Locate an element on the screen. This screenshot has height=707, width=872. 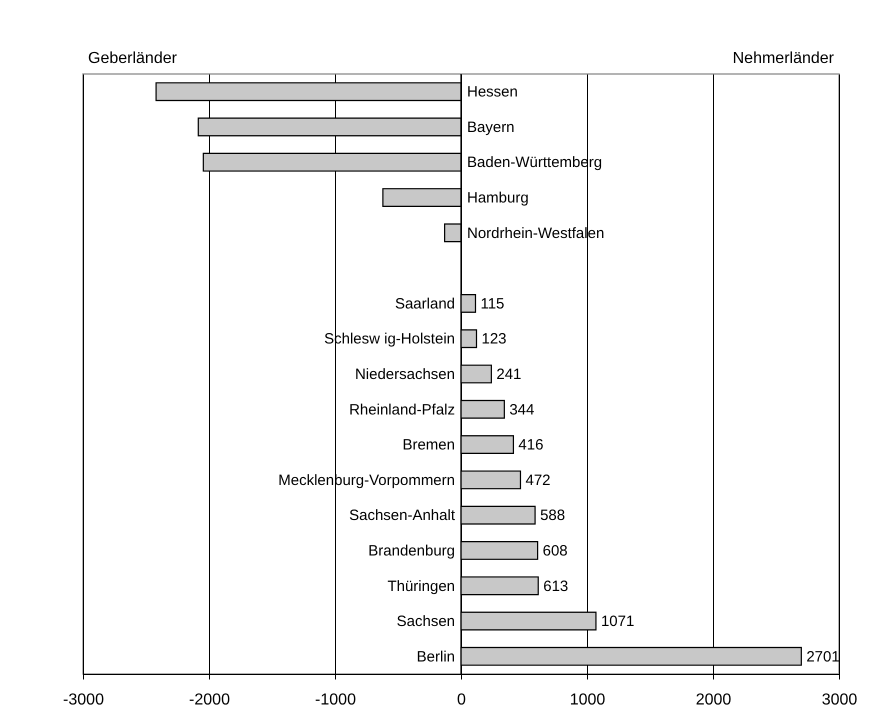
y-tick-label: Bremen is located at coordinates (428, 445).